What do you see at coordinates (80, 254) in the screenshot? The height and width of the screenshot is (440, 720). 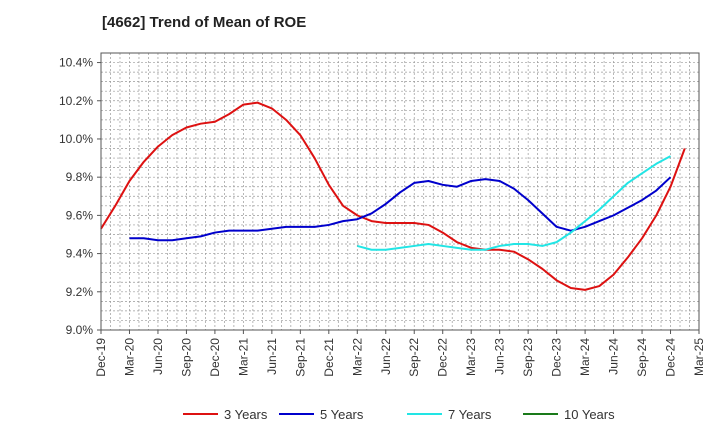 I see `y-tick-label: 9.4%` at bounding box center [80, 254].